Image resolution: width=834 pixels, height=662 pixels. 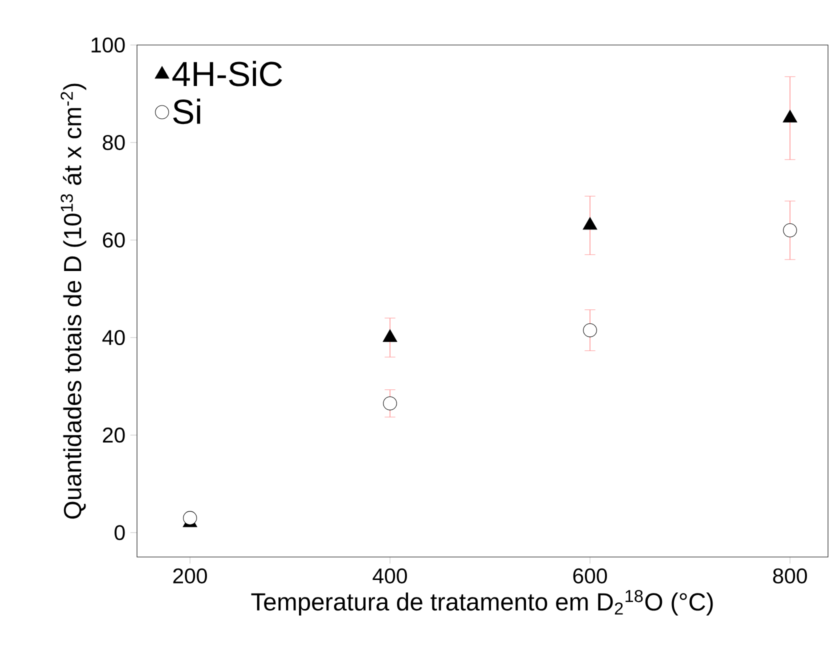 What do you see at coordinates (590, 576) in the screenshot?
I see `x-tick-label: 600` at bounding box center [590, 576].